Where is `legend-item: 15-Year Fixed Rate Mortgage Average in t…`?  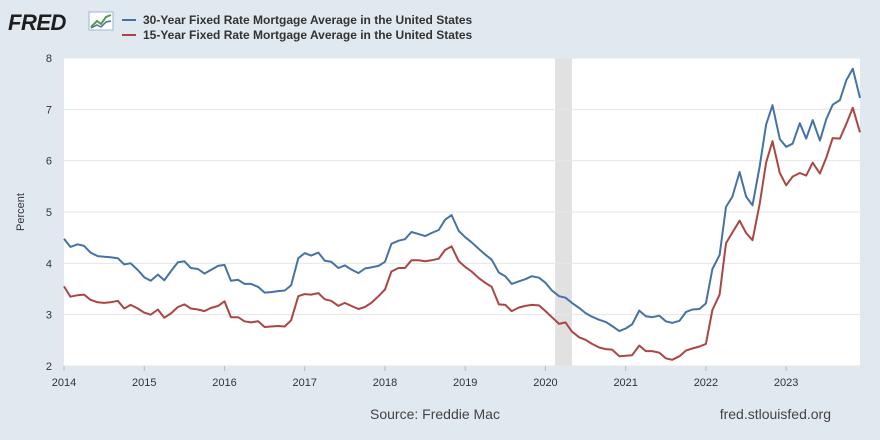 legend-item: 15-Year Fixed Rate Mortgage Average in t… is located at coordinates (297, 35).